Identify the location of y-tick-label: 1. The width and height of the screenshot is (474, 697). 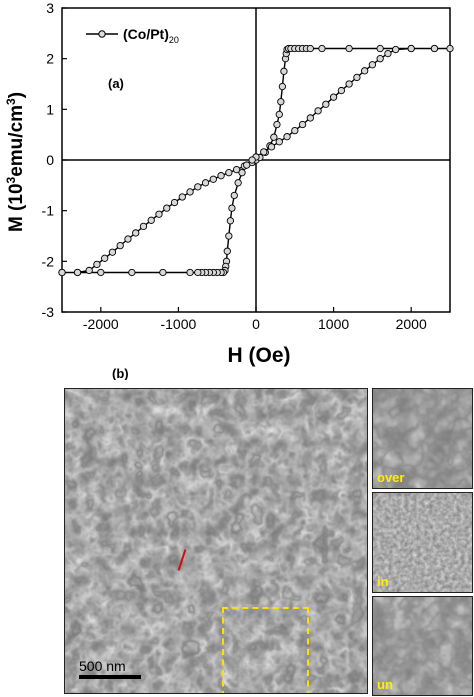
(50, 109).